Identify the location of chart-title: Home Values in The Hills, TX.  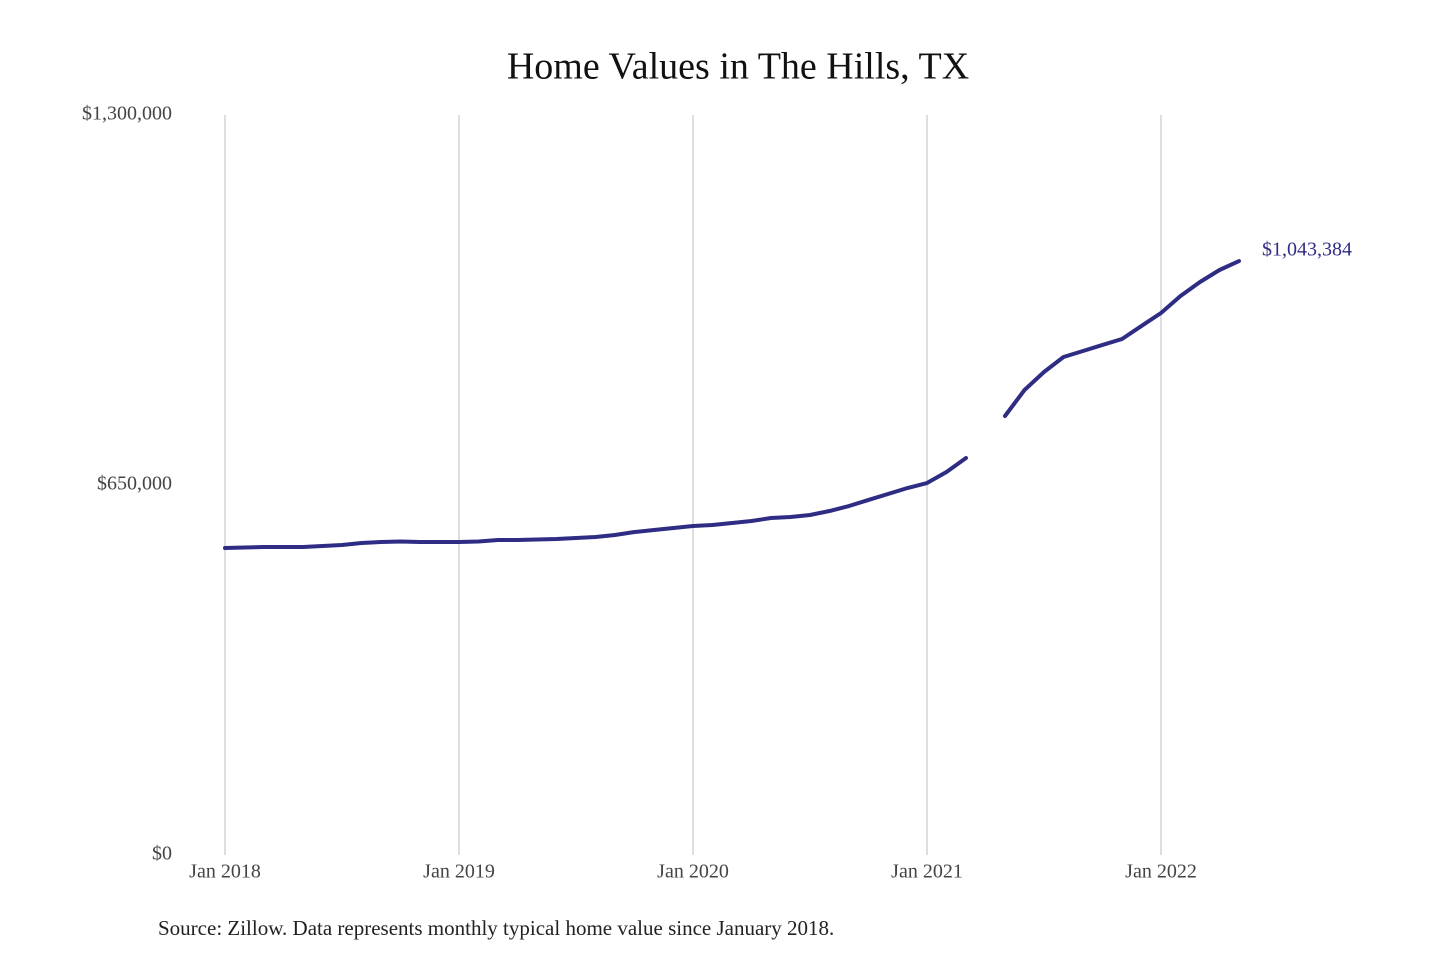
(738, 67).